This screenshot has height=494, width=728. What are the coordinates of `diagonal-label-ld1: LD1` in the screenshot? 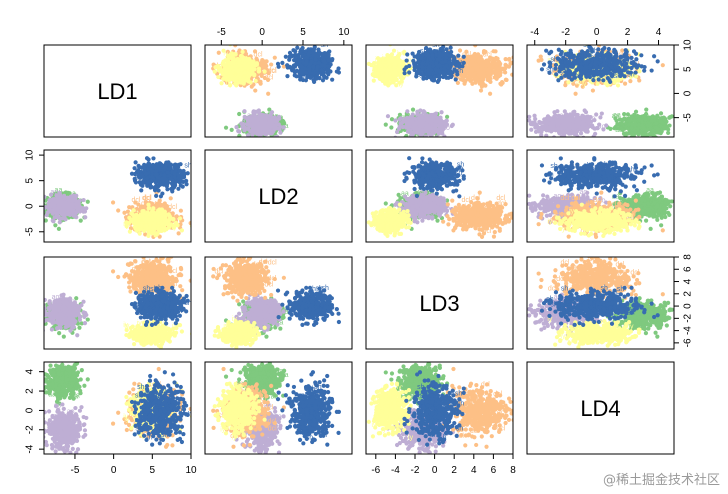 It's located at (117, 91).